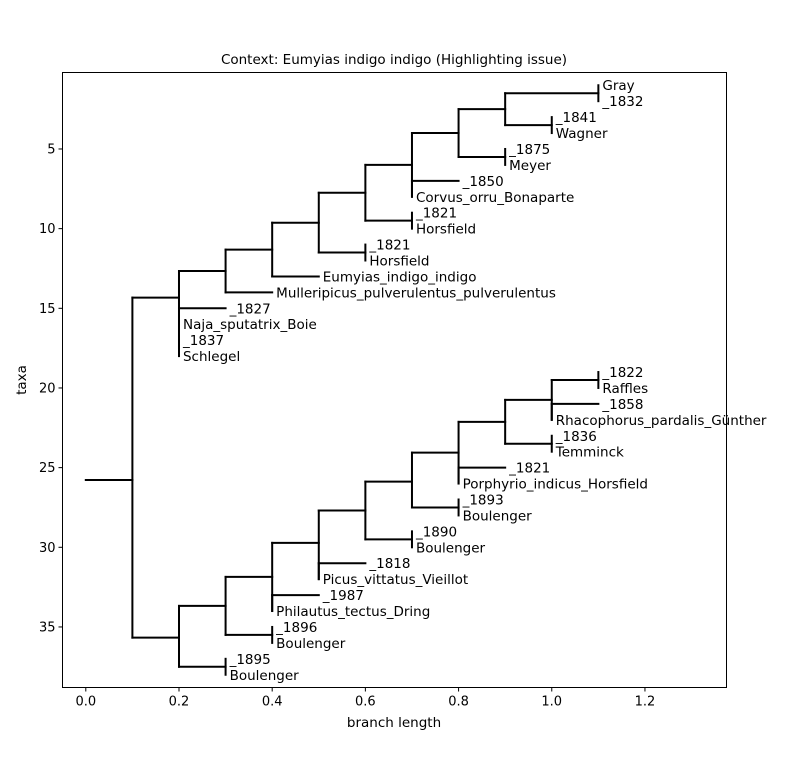 Image resolution: width=800 pixels, height=760 pixels. I want to click on leaf-label: _1896, so click(296, 628).